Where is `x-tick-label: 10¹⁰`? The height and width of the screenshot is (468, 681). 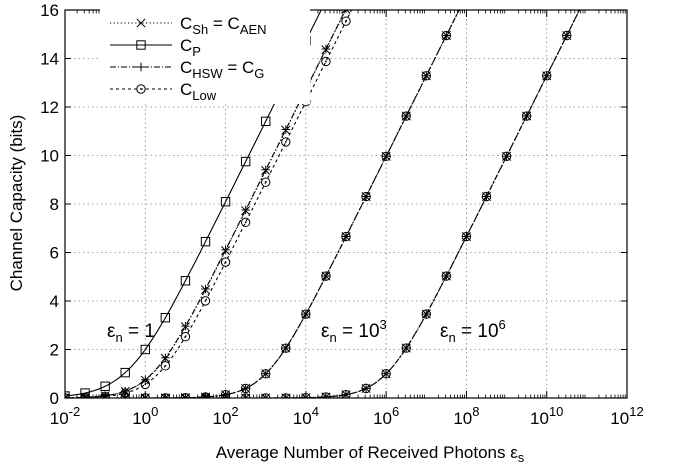 x-tick-label: 10¹⁰ is located at coordinates (546, 416).